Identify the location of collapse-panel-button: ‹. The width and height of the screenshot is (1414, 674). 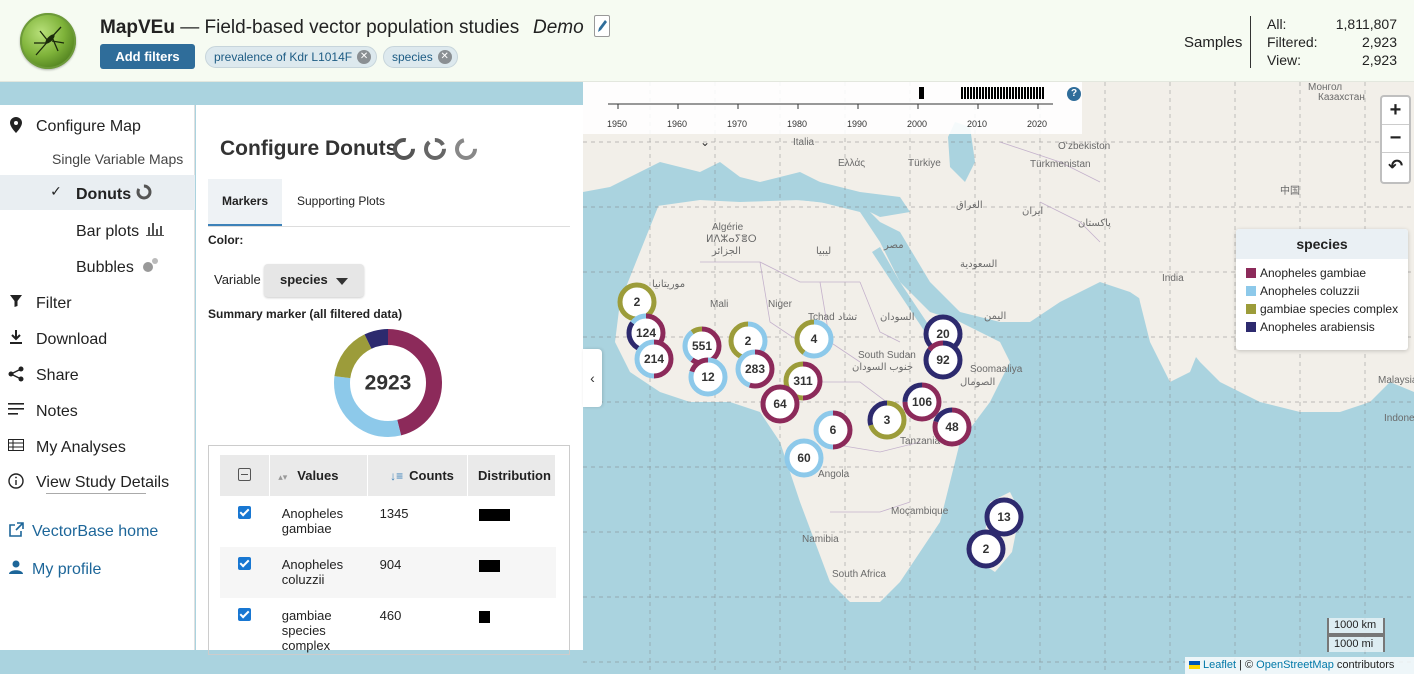
(592, 378).